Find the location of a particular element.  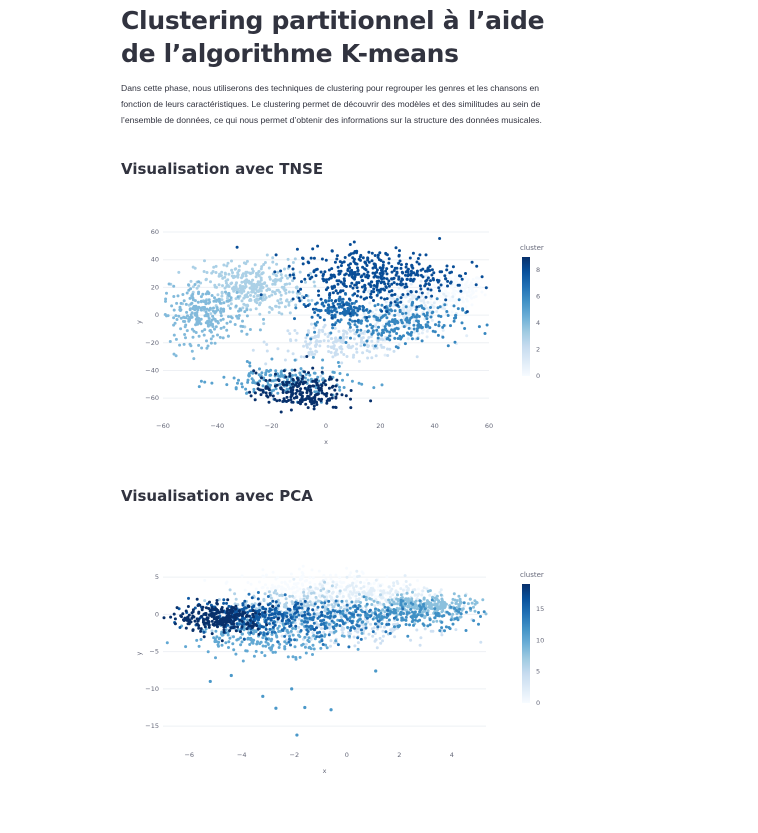

y-tick-label: −60 is located at coordinates (152, 398).